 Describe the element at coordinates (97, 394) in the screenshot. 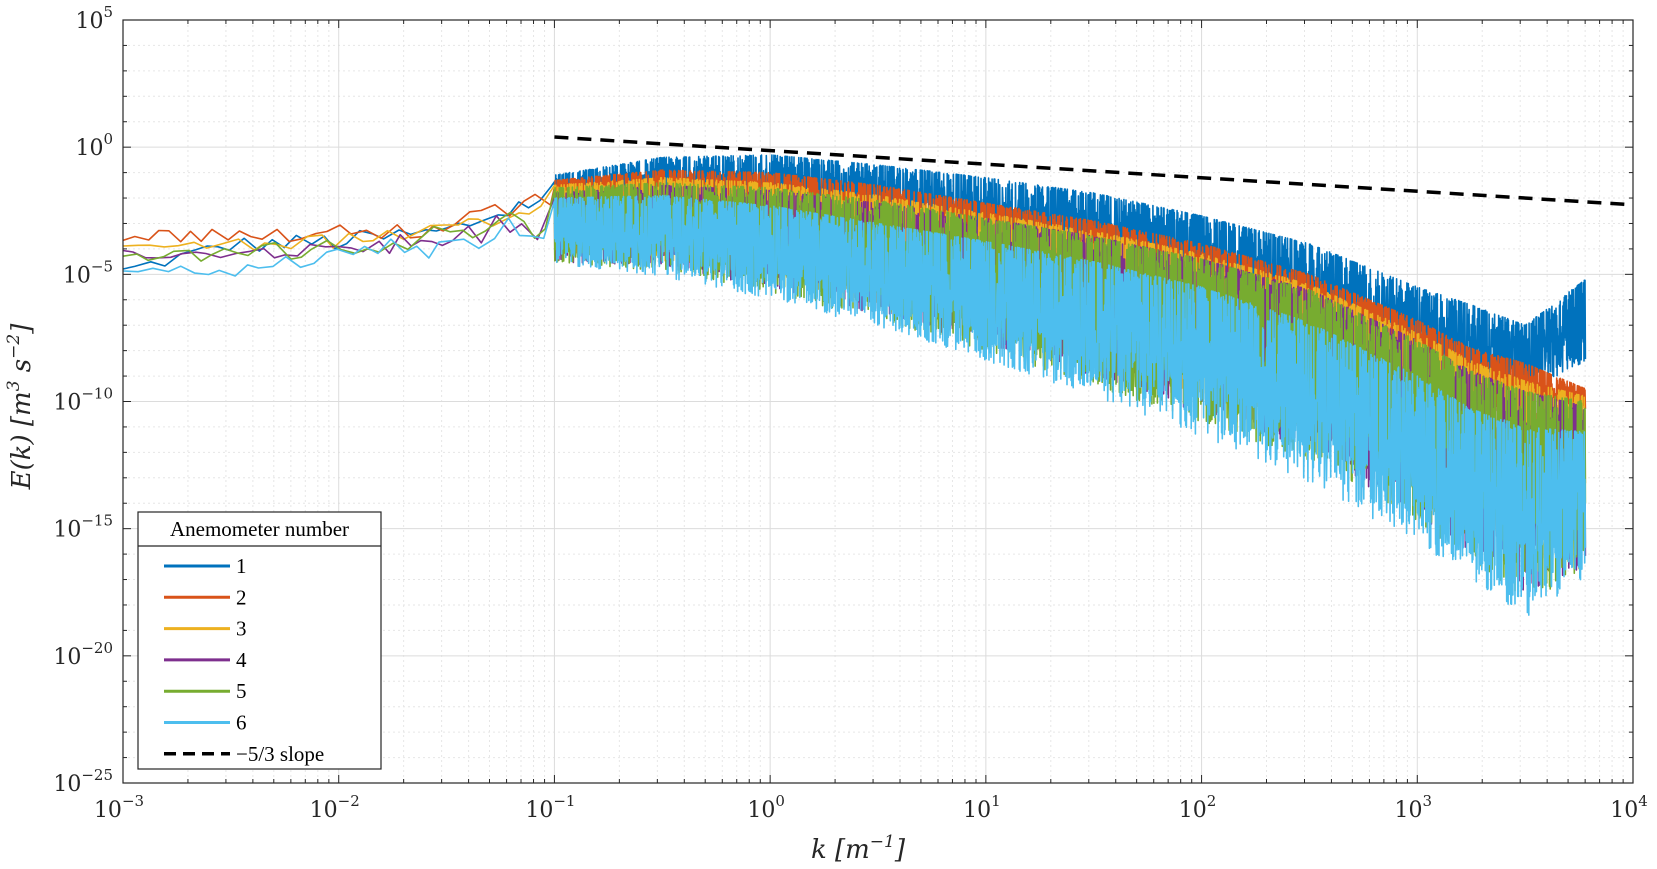

I see `y-tick-exponent: −10` at that location.